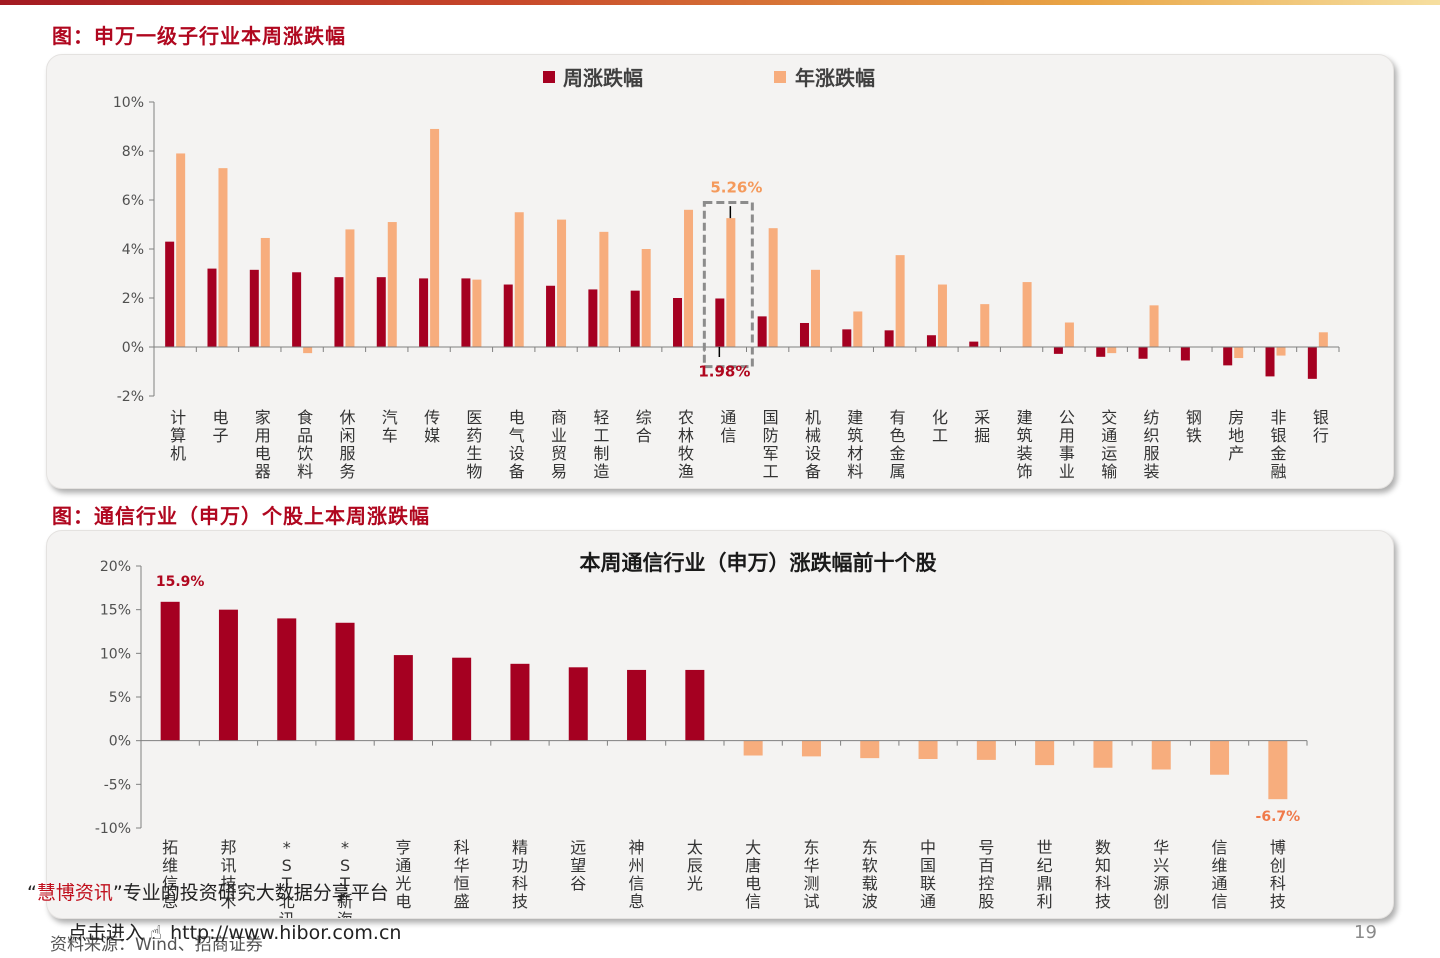 Image resolution: width=1440 pixels, height=958 pixels. Describe the element at coordinates (263, 444) in the screenshot. I see `x-category-label: 家用电器` at that location.